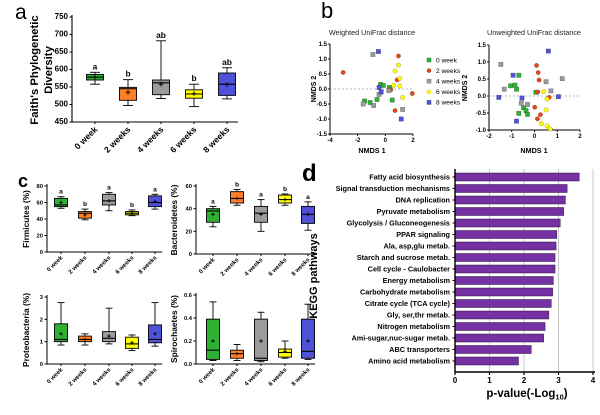 The height and width of the screenshot is (415, 600). Describe the element at coordinates (40, 220) in the screenshot. I see `y-tick-label: 40` at that location.